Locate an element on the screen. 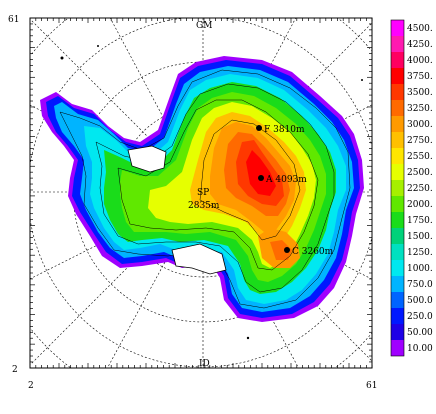  meridian-label-top: GM is located at coordinates (204, 26).